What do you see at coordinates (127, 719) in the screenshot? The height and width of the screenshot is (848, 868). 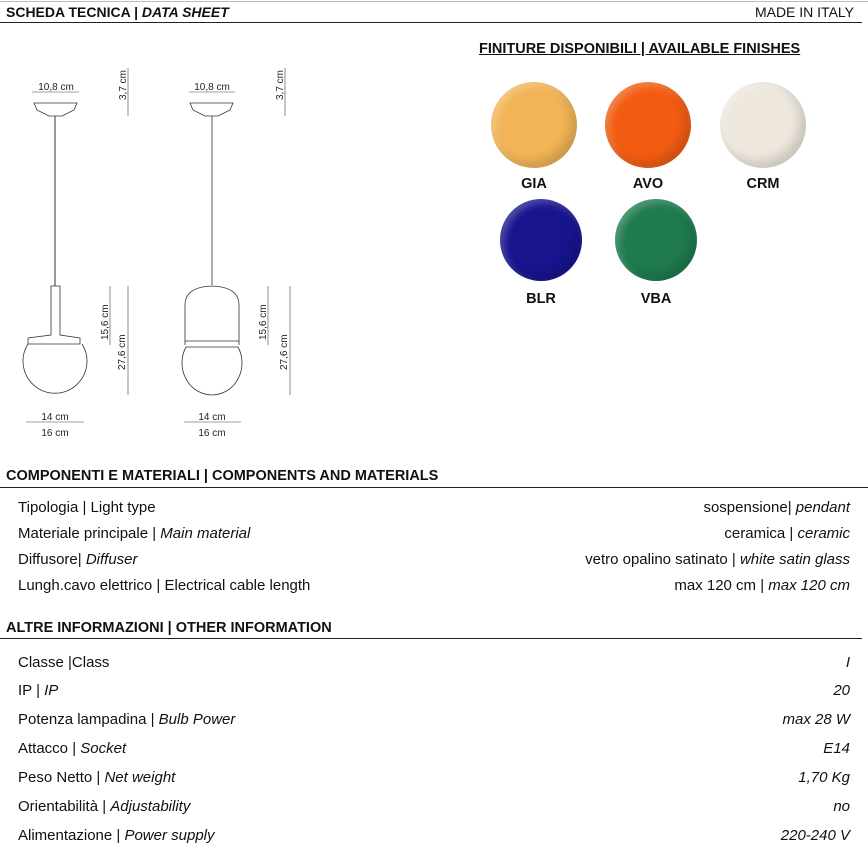 I see `spec-label: Potenza lampadina | Bulb Power` at bounding box center [127, 719].